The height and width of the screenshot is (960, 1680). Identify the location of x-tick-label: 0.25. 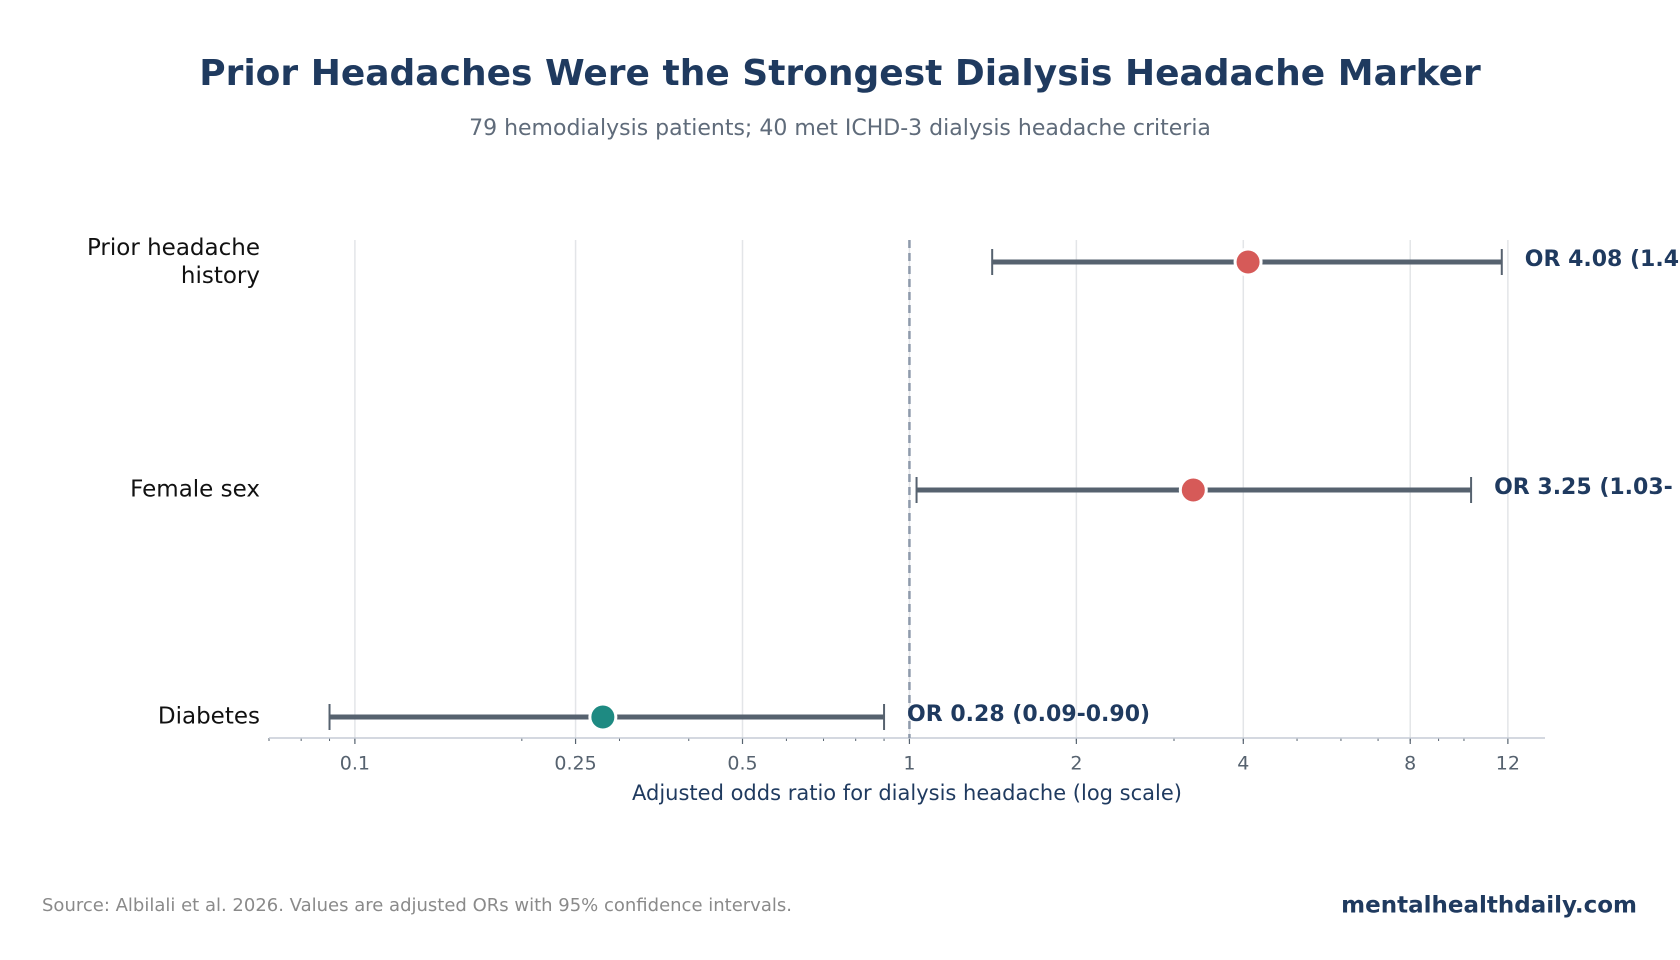
(575, 764).